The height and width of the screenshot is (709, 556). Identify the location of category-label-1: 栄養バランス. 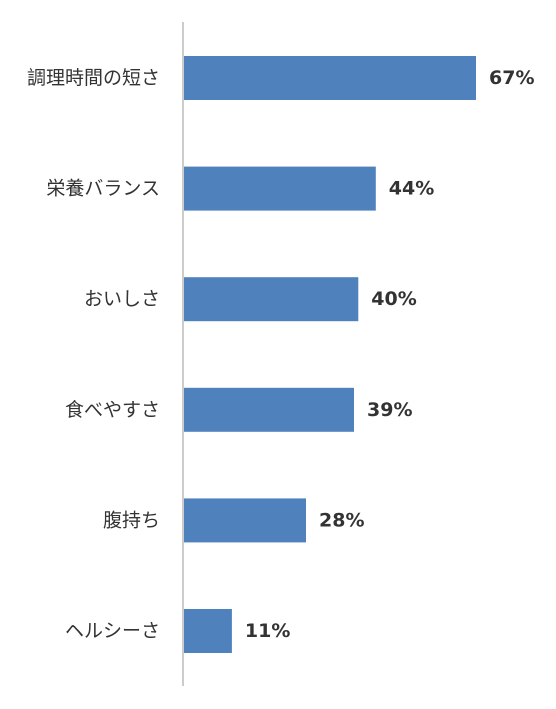
(103, 189).